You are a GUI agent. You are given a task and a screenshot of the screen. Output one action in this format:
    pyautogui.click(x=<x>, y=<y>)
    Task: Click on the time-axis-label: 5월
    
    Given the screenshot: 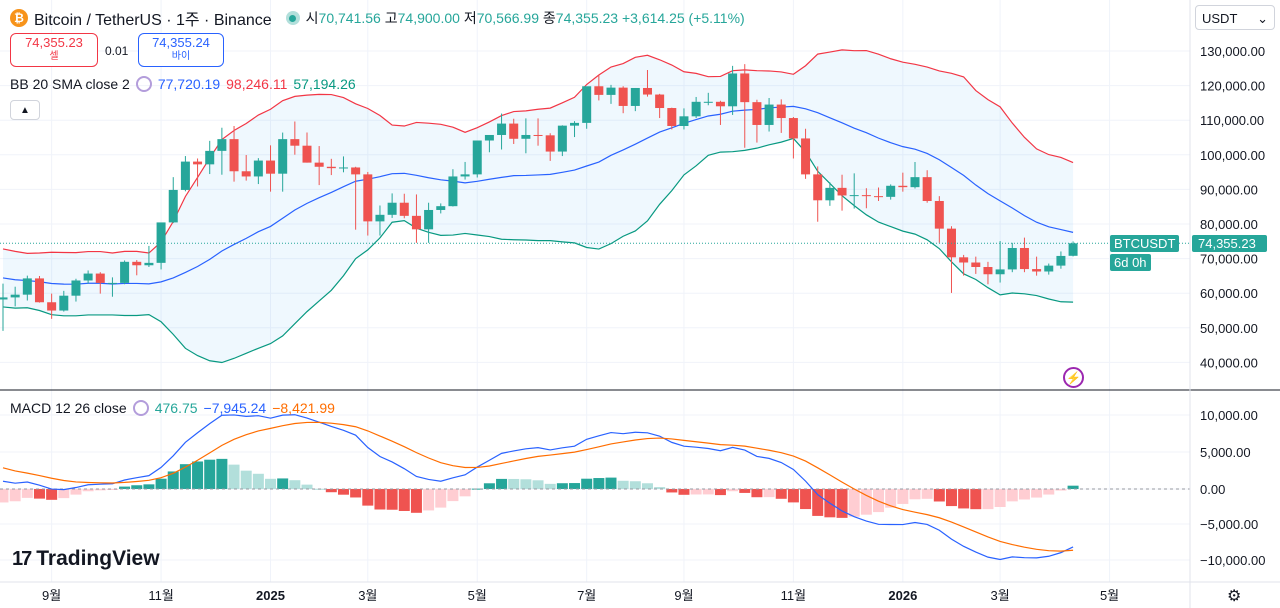 What is the action you would take?
    pyautogui.click(x=1109, y=595)
    